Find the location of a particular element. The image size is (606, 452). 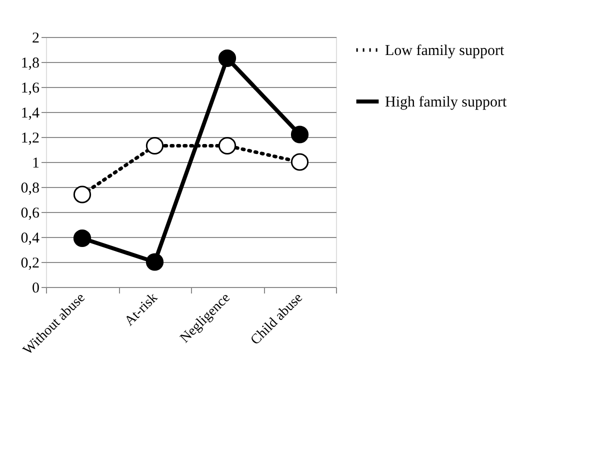

y-tick-label: 1,6 is located at coordinates (30, 88).